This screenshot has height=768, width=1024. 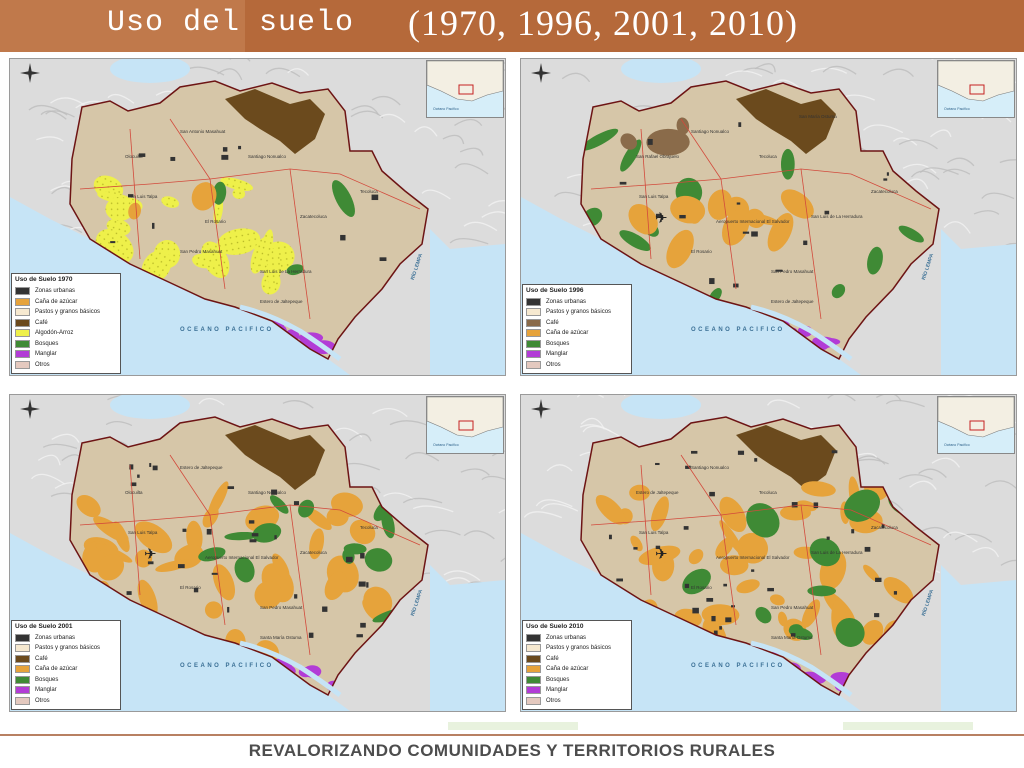 I want to click on legend-label: Algodón-Arroz, so click(x=54, y=333).